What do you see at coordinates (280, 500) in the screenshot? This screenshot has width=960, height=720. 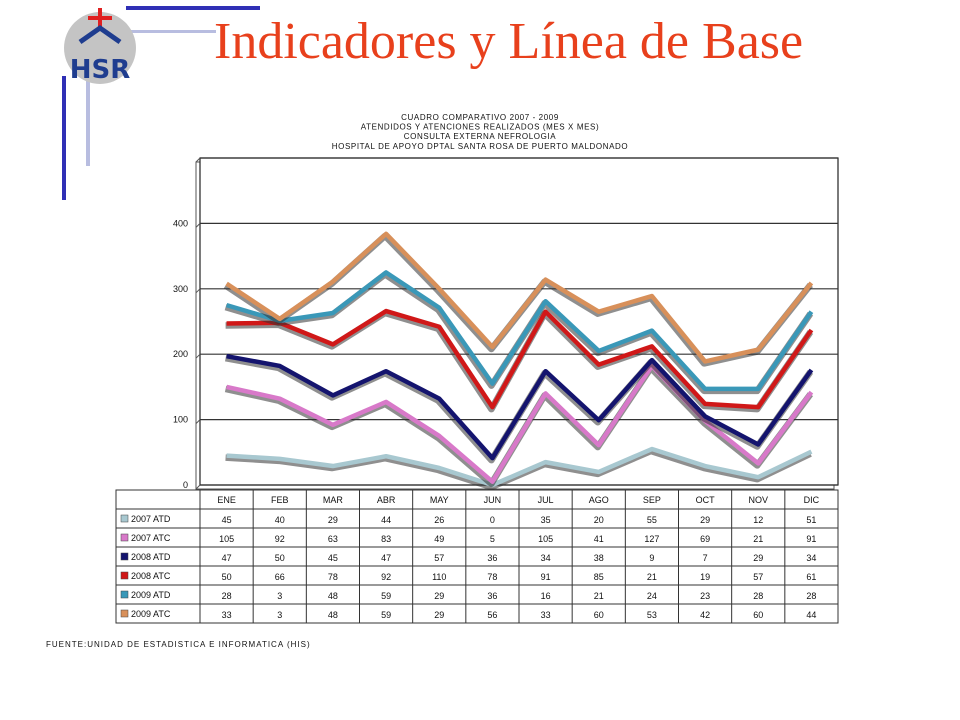 I see `x-category-label: FEB` at bounding box center [280, 500].